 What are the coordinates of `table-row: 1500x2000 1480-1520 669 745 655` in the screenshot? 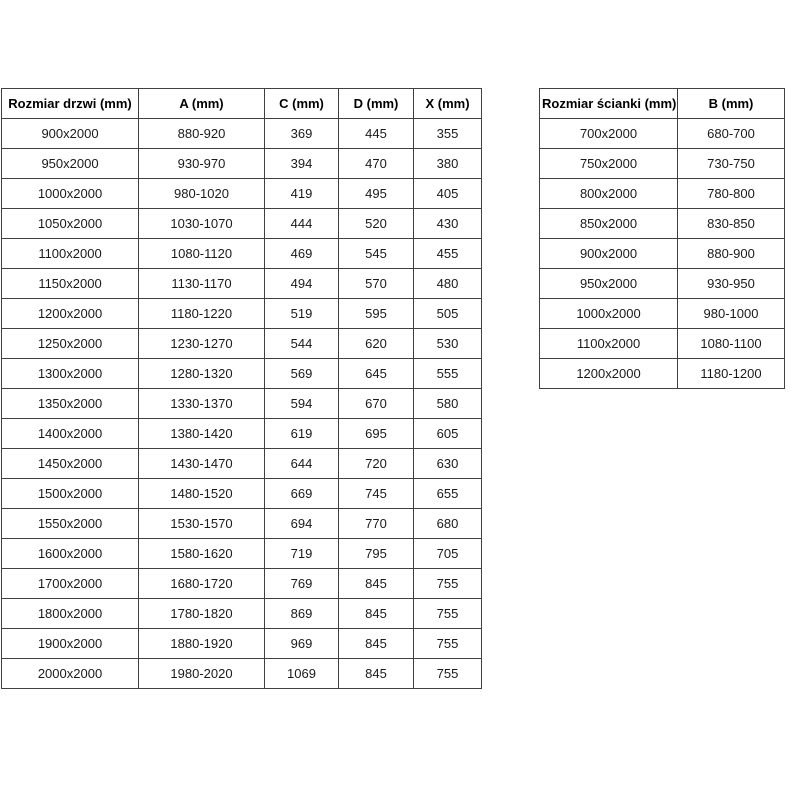 It's located at (241, 493).